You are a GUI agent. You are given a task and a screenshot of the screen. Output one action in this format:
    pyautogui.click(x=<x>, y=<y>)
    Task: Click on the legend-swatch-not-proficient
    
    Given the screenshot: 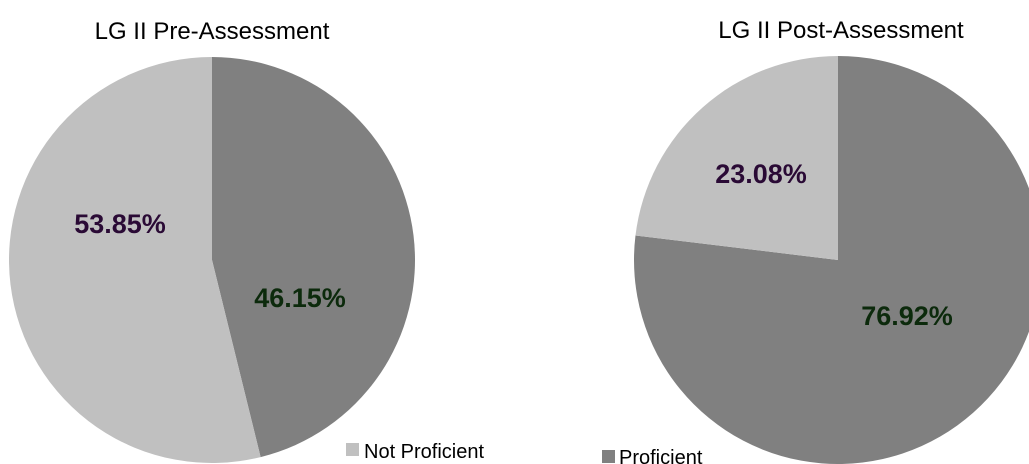 What is the action you would take?
    pyautogui.click(x=352, y=449)
    